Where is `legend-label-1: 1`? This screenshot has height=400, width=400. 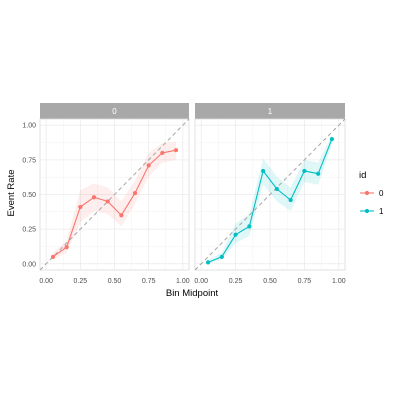
legend-label-1: 1 is located at coordinates (381, 211).